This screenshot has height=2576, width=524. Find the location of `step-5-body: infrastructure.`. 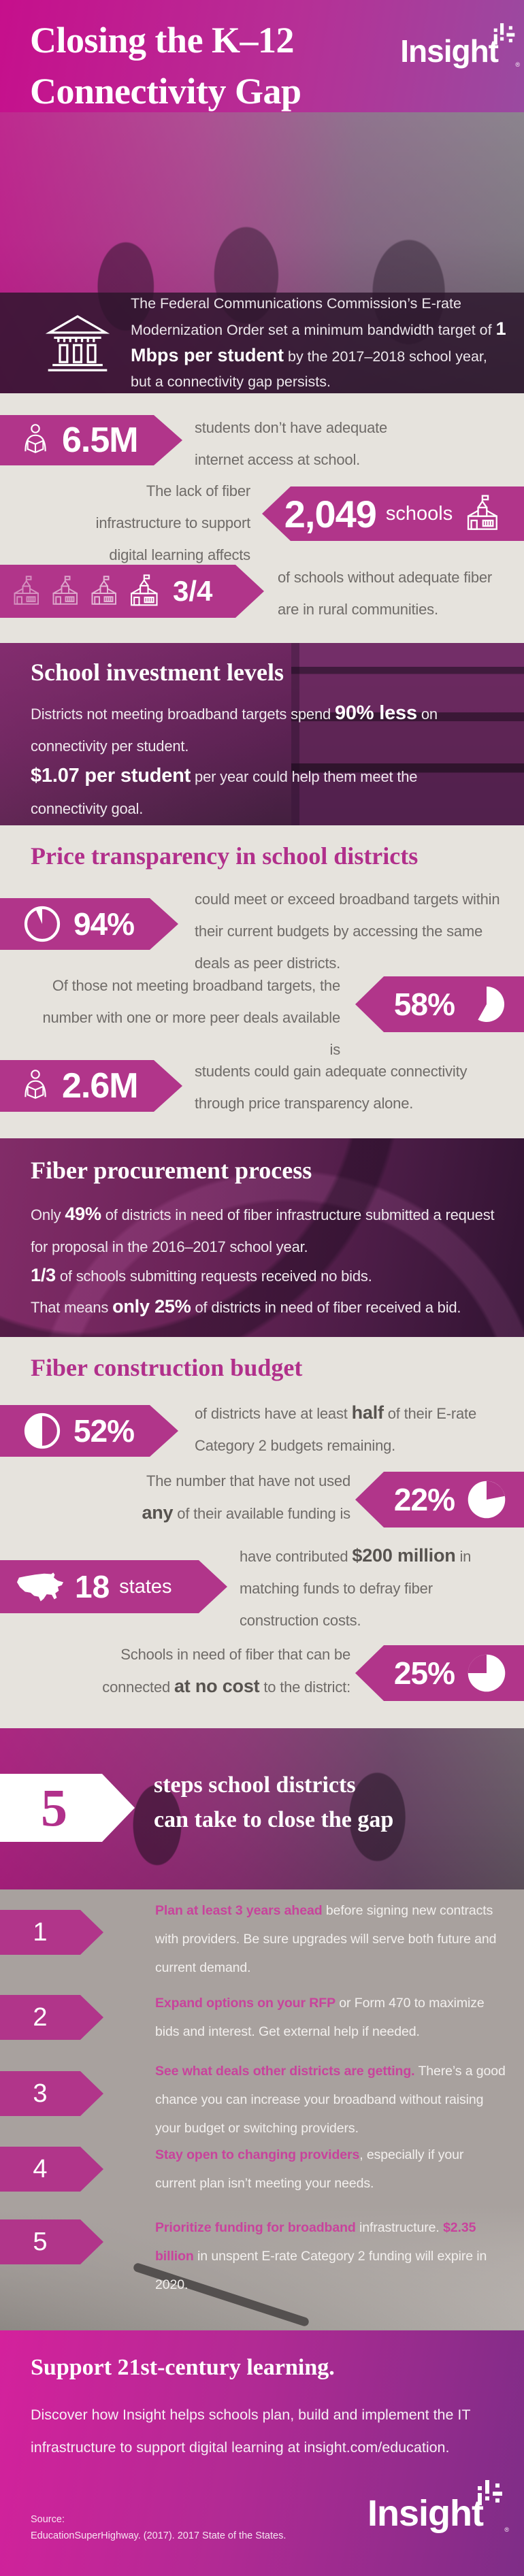

step-5-body: infrastructure. is located at coordinates (399, 2228).